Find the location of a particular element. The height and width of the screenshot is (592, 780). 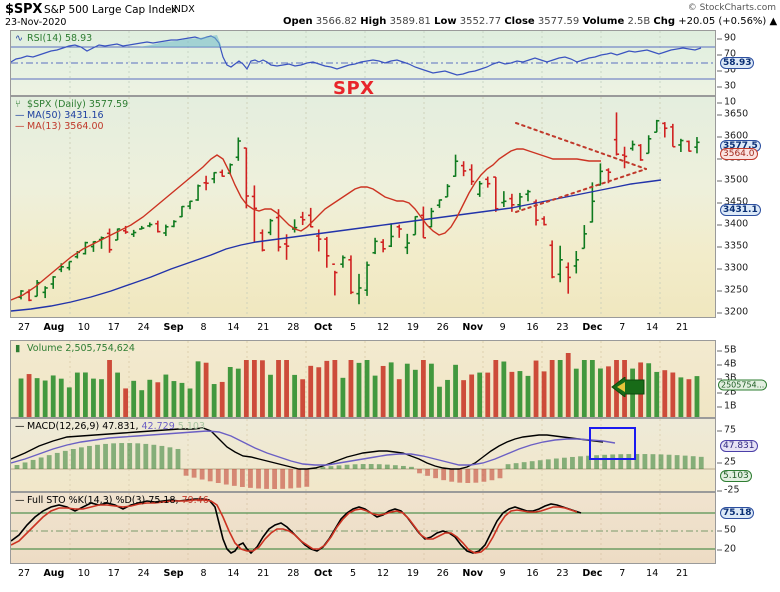

sto-legend-name: Full STO %K(14,3) %D(3) is located at coordinates (86, 500).